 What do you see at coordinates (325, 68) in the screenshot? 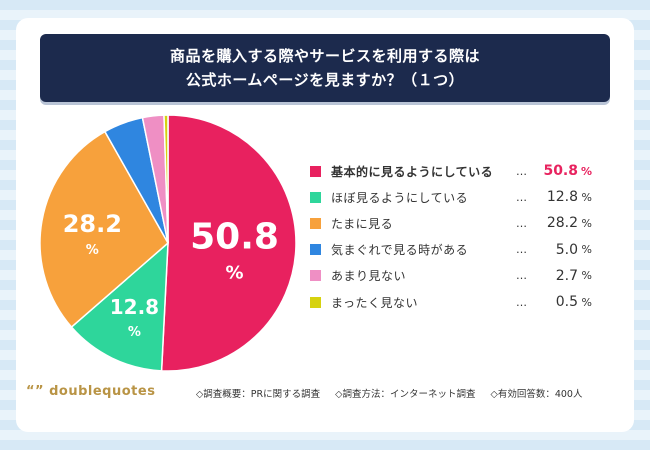
I see `chart-title-box: 商品を購入する際やサービスを利用する際は 公式ホームページを見ますか？（１つ）` at bounding box center [325, 68].